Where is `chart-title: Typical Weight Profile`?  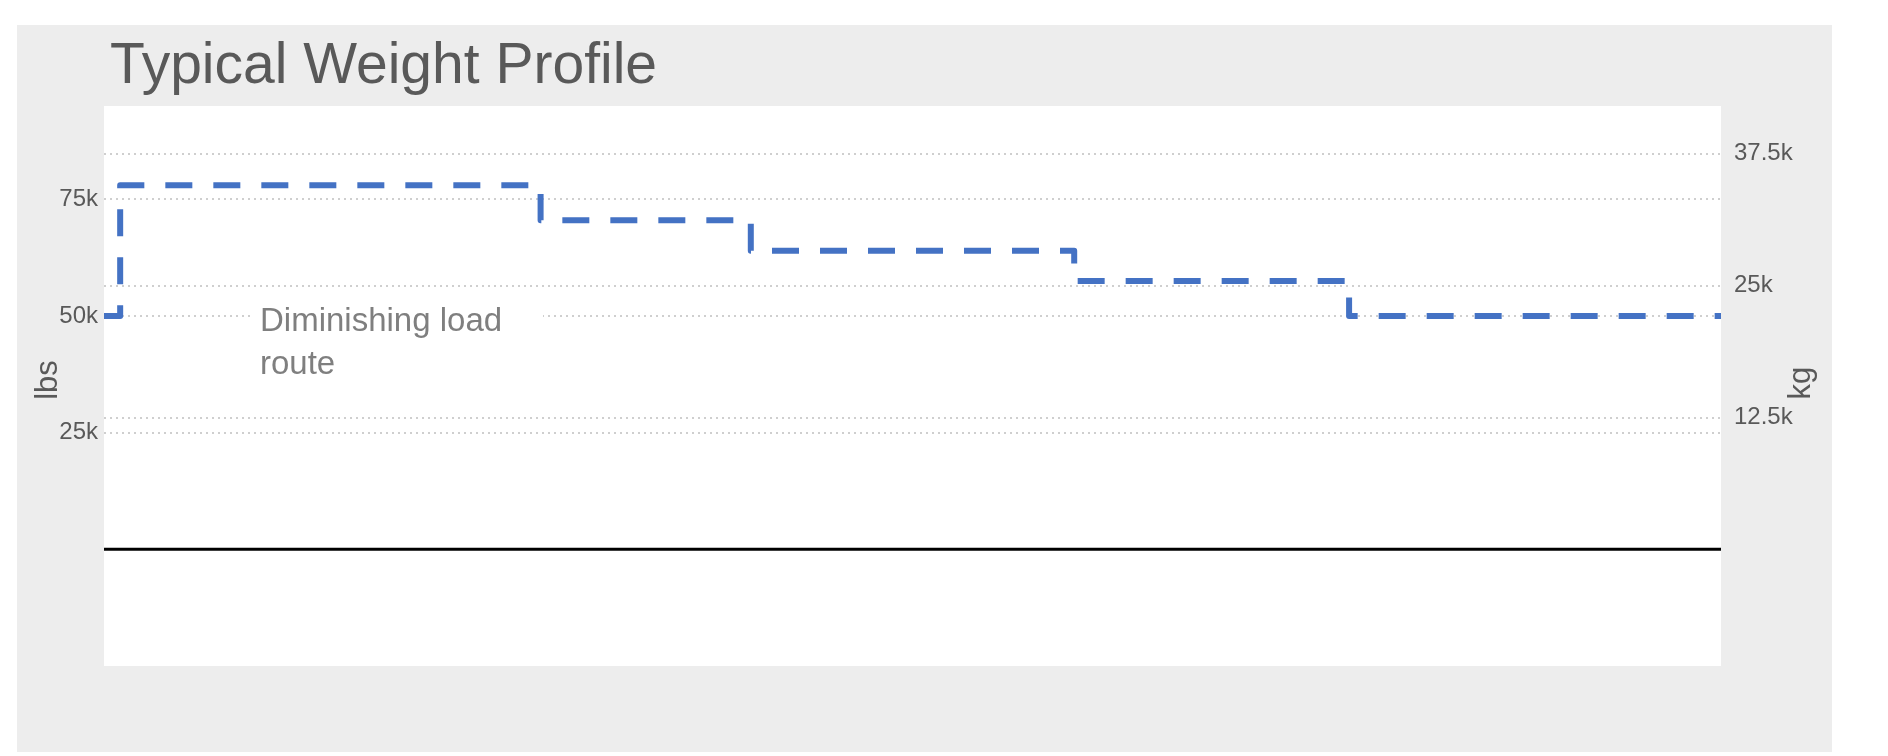 chart-title: Typical Weight Profile is located at coordinates (384, 63).